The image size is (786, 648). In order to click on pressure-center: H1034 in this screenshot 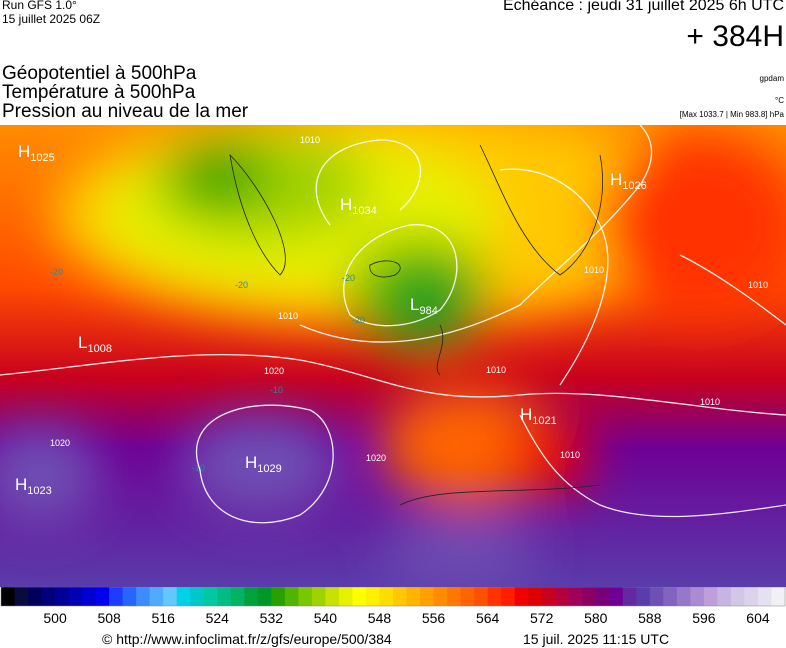, I will do `click(358, 206)`.